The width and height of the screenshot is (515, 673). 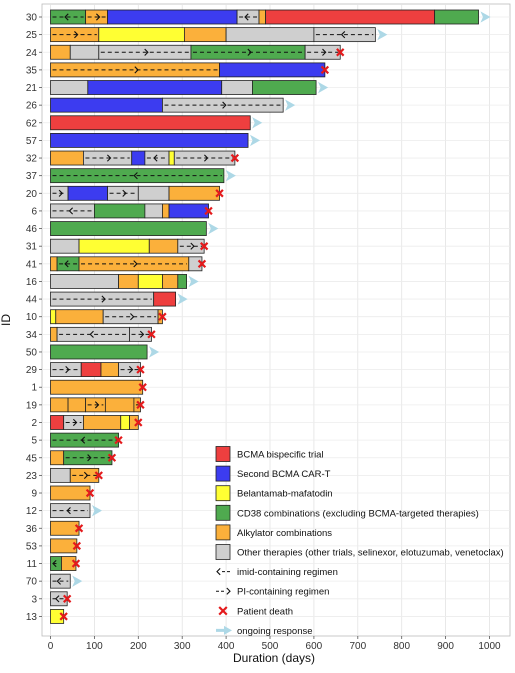 I want to click on x-tick-label: 100, so click(x=94, y=646).